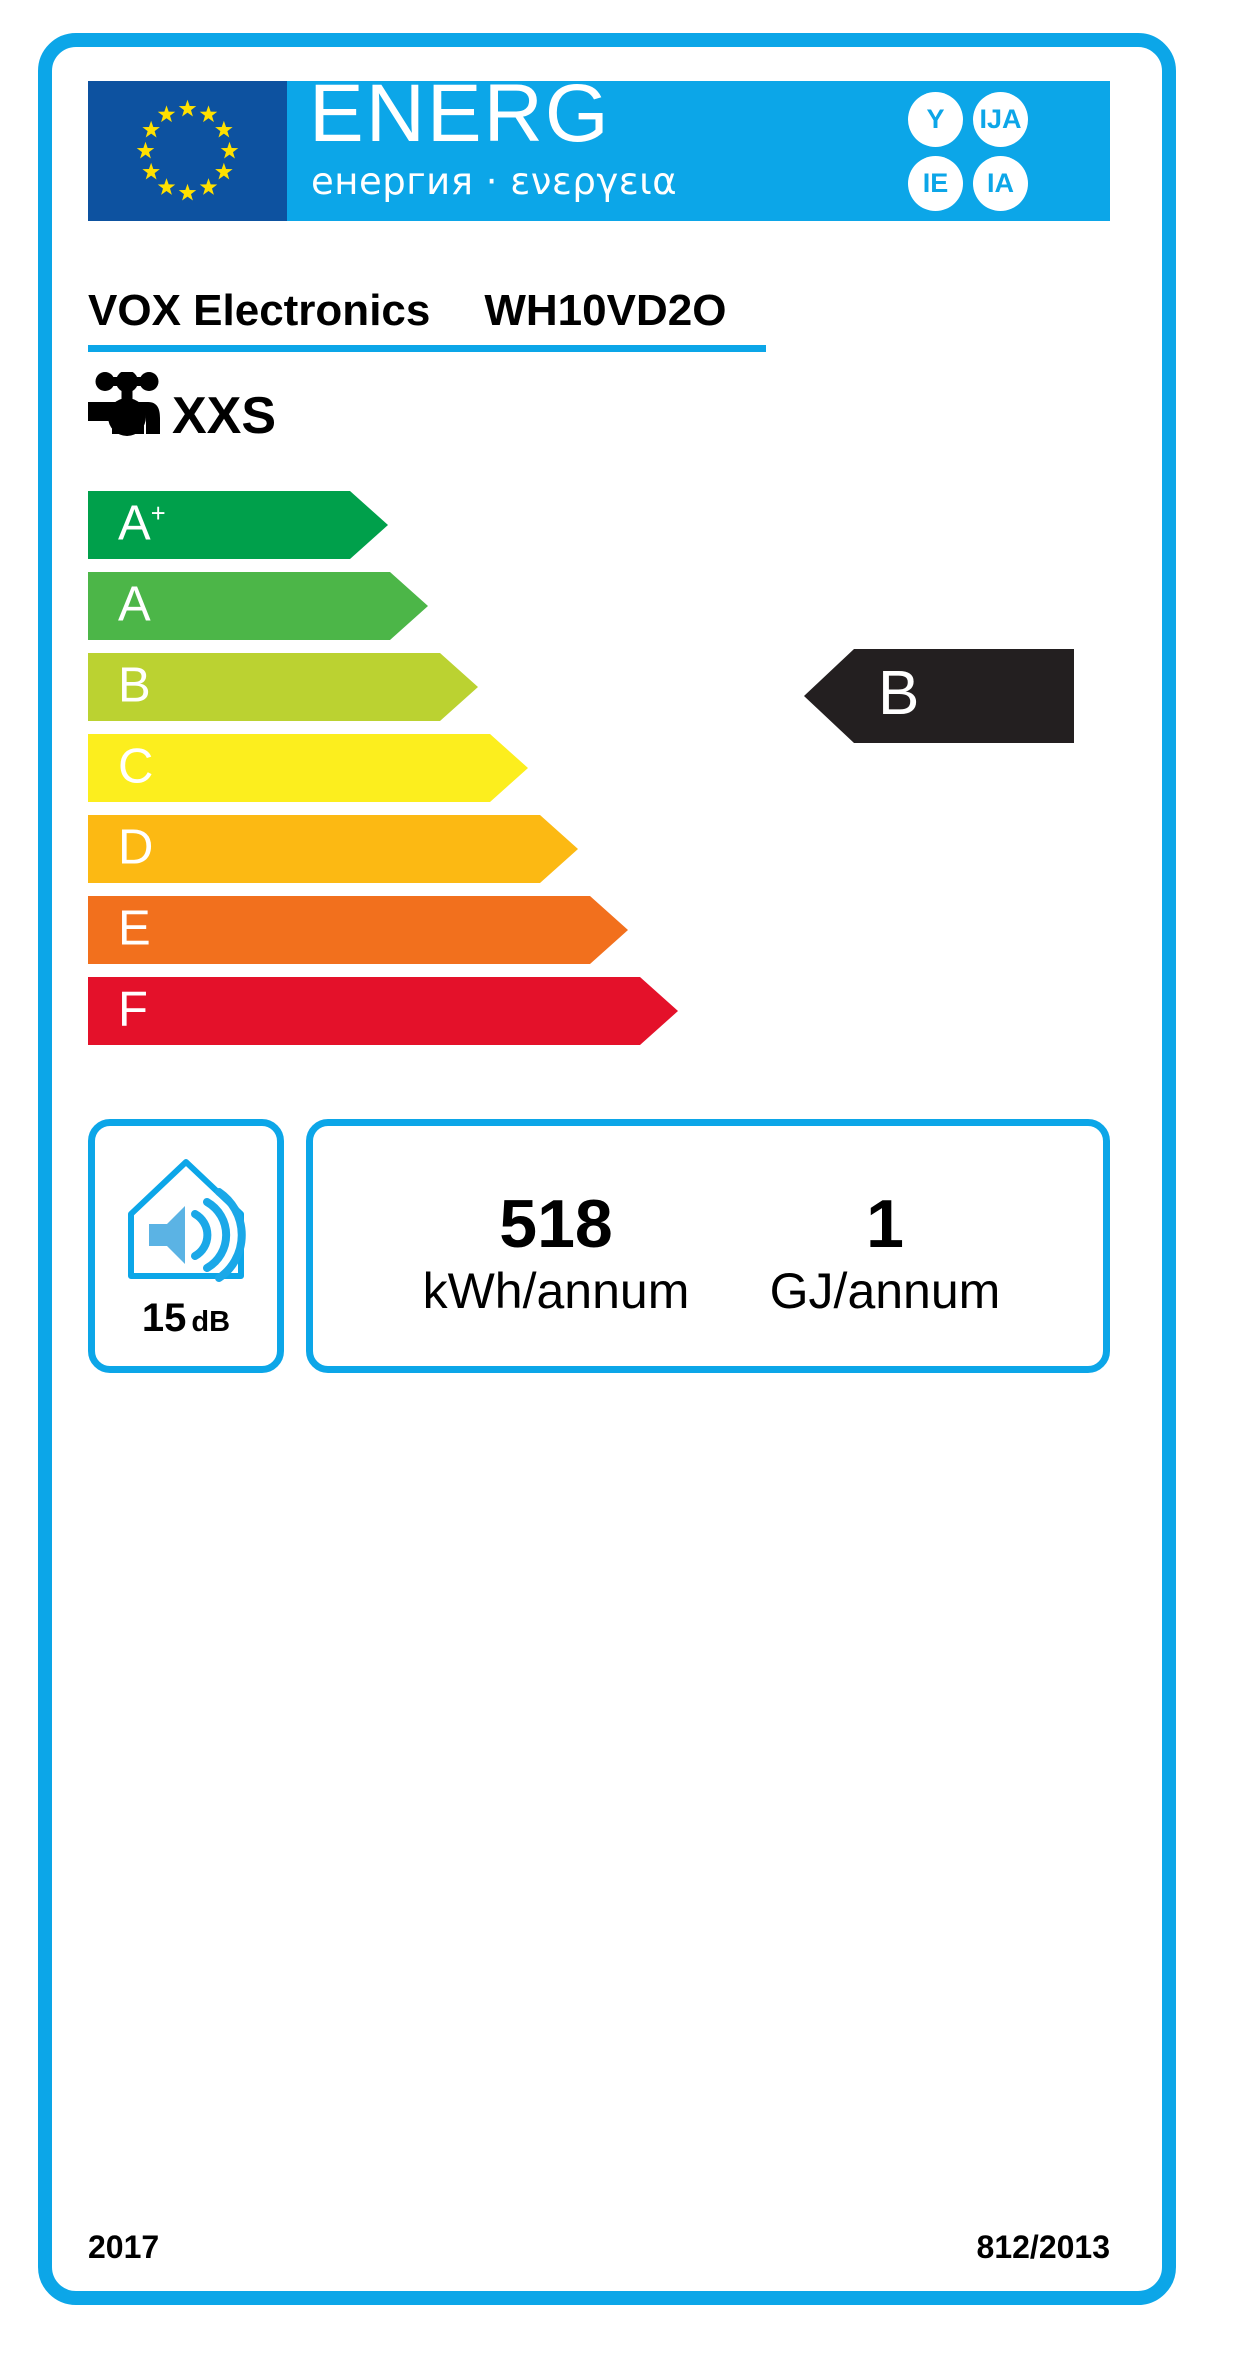 This screenshot has height=2363, width=1242. What do you see at coordinates (211, 1322) in the screenshot?
I see `noise-level-unit: dB` at bounding box center [211, 1322].